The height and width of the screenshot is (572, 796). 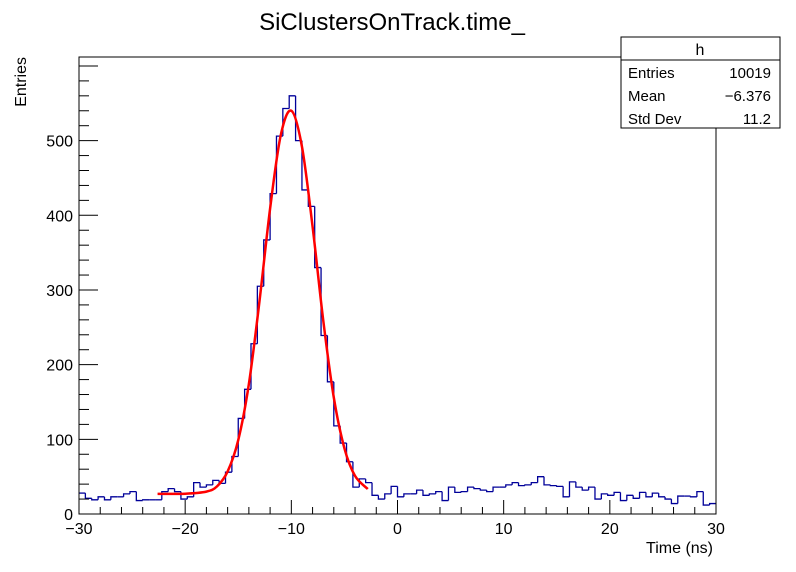 What do you see at coordinates (504, 529) in the screenshot?
I see `x-tick-label: 10` at bounding box center [504, 529].